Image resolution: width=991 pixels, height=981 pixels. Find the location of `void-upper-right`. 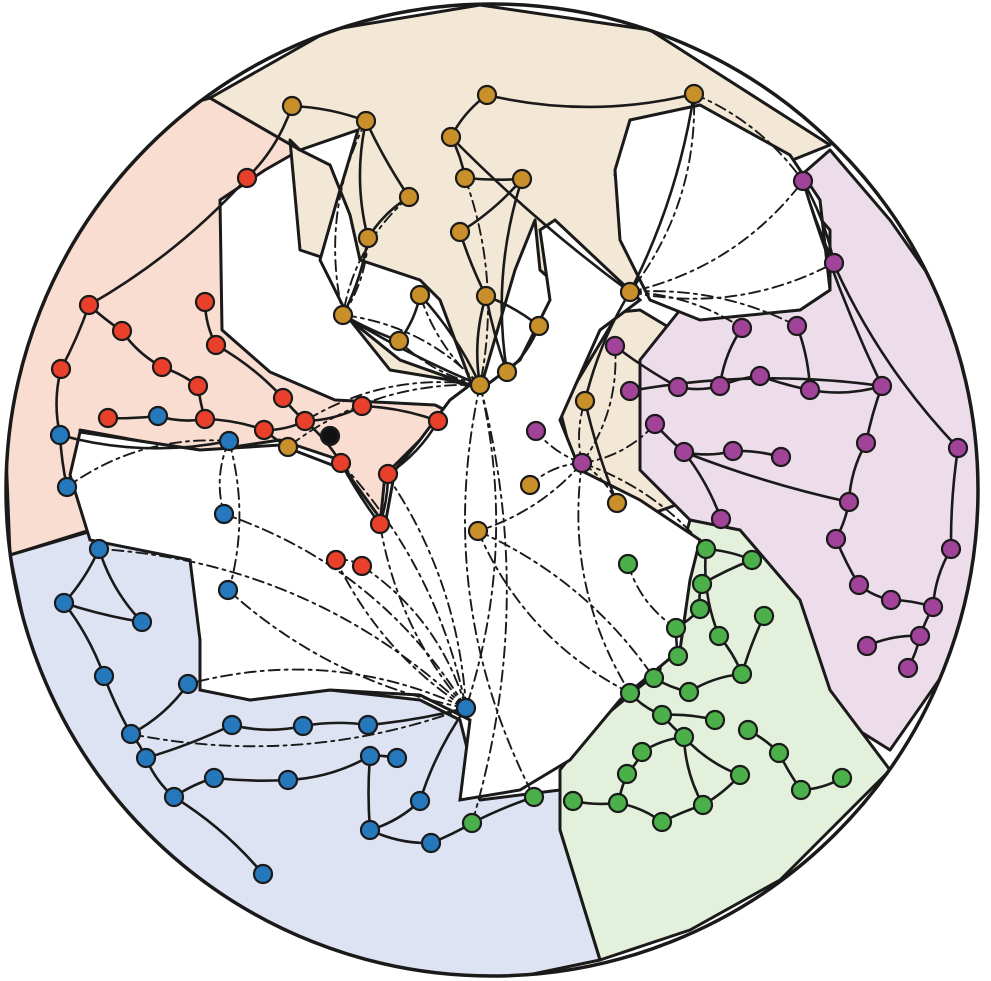

void-upper-right is located at coordinates (722, 212).